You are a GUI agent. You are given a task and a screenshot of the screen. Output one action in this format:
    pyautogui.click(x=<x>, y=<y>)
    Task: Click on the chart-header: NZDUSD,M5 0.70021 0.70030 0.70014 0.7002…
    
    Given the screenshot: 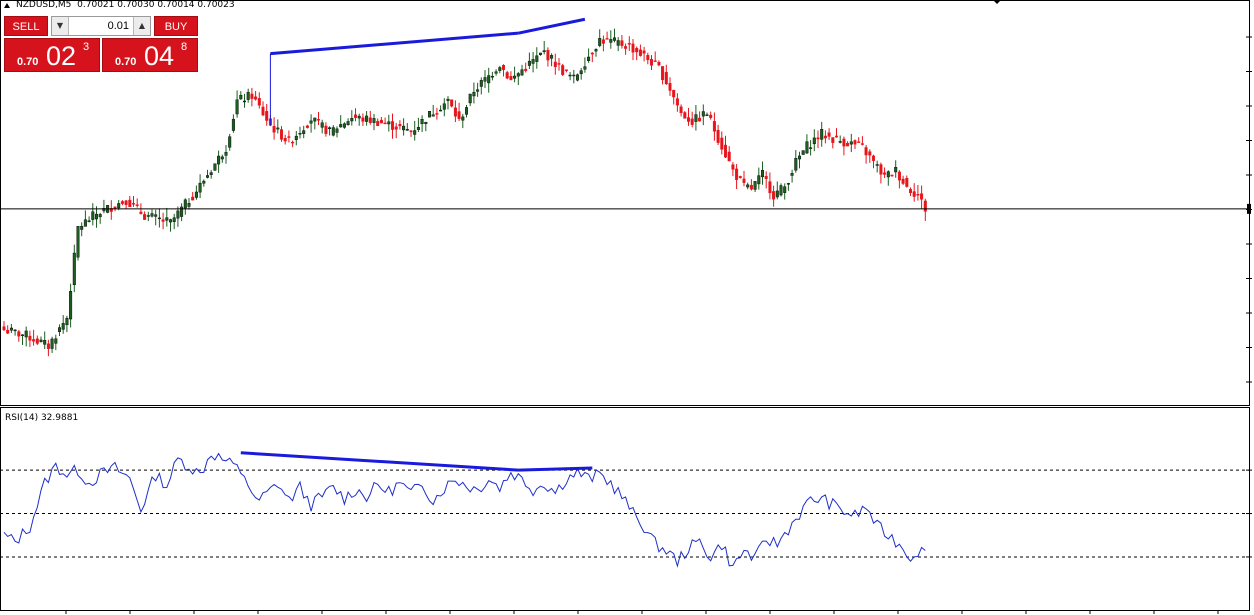 What is the action you would take?
    pyautogui.click(x=125, y=5)
    